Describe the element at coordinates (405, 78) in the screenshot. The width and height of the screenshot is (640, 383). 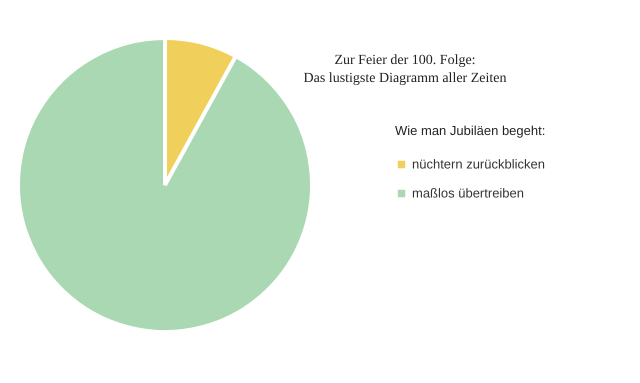
I see `text: Das lustigste Diagramm aller Zeiten` at that location.